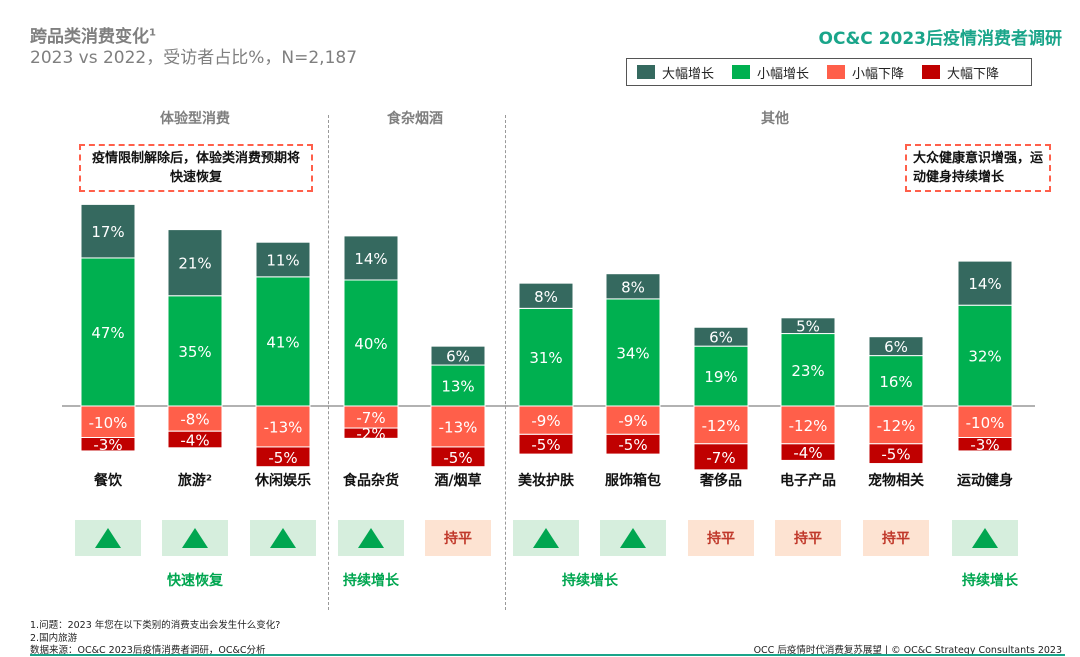 The height and width of the screenshot is (657, 1080). I want to click on bar-stack: 35% 21% -8% -4%, so click(195, 339).